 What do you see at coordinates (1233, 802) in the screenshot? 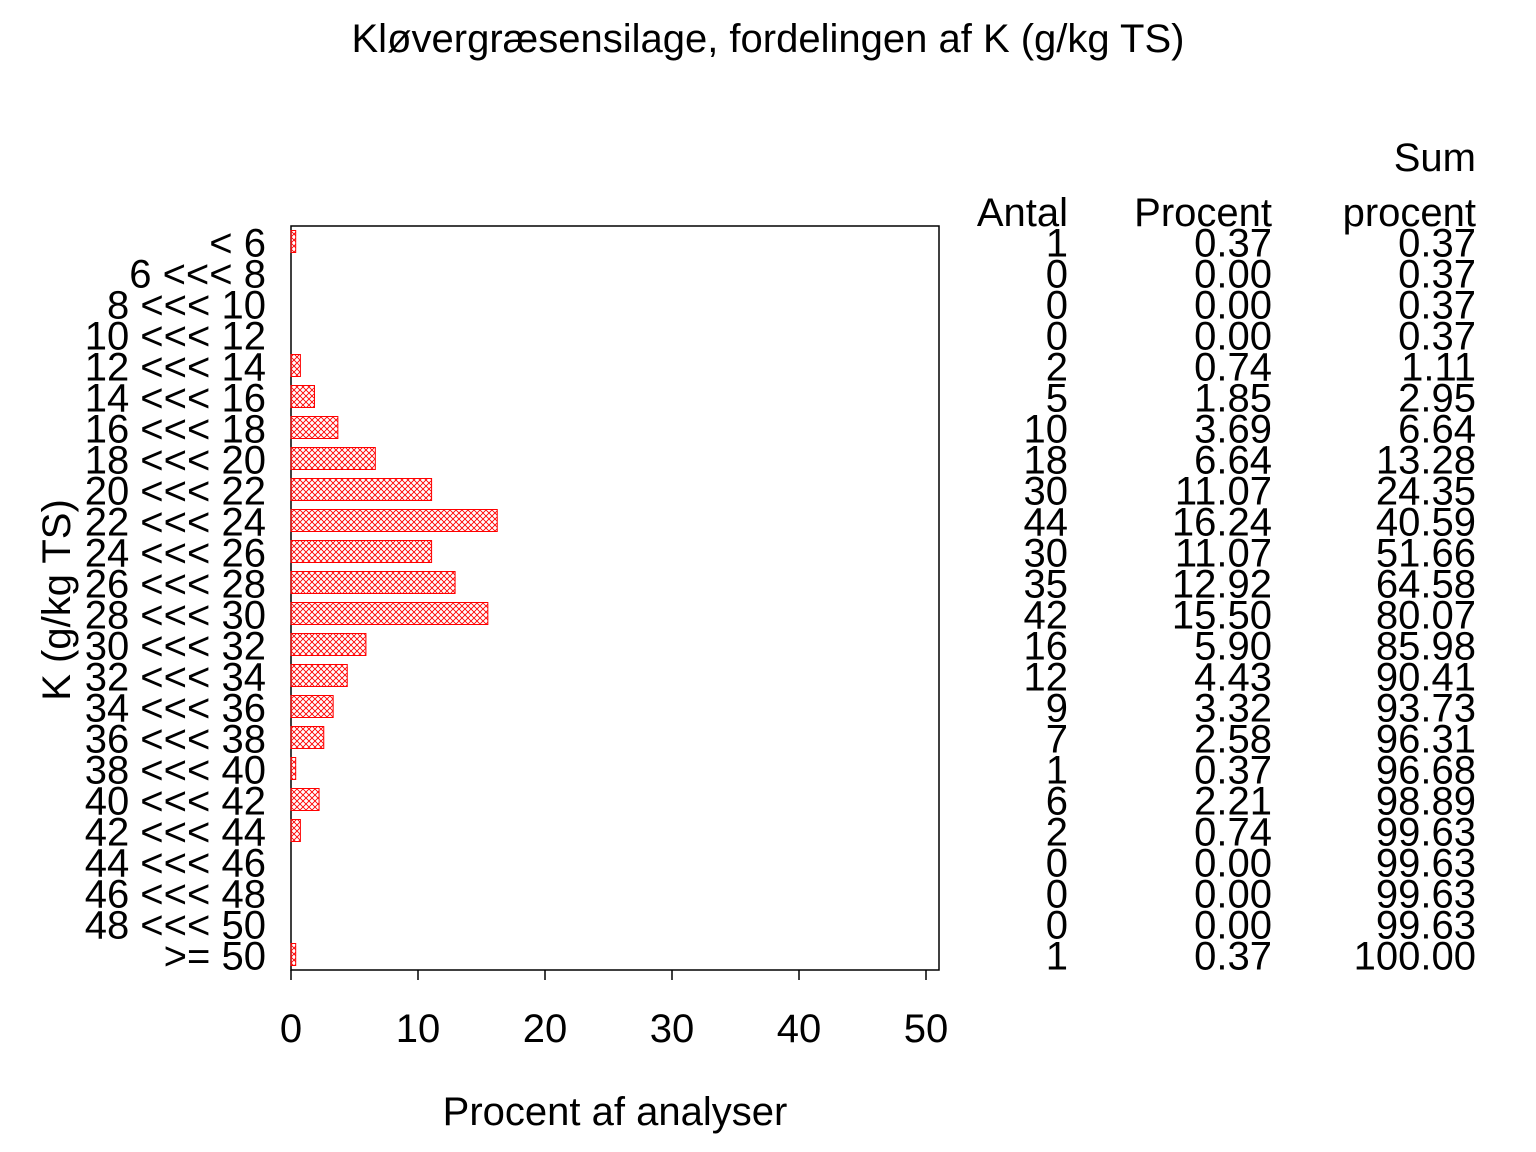
I see `table-cell-procent: 2.21` at bounding box center [1233, 802].